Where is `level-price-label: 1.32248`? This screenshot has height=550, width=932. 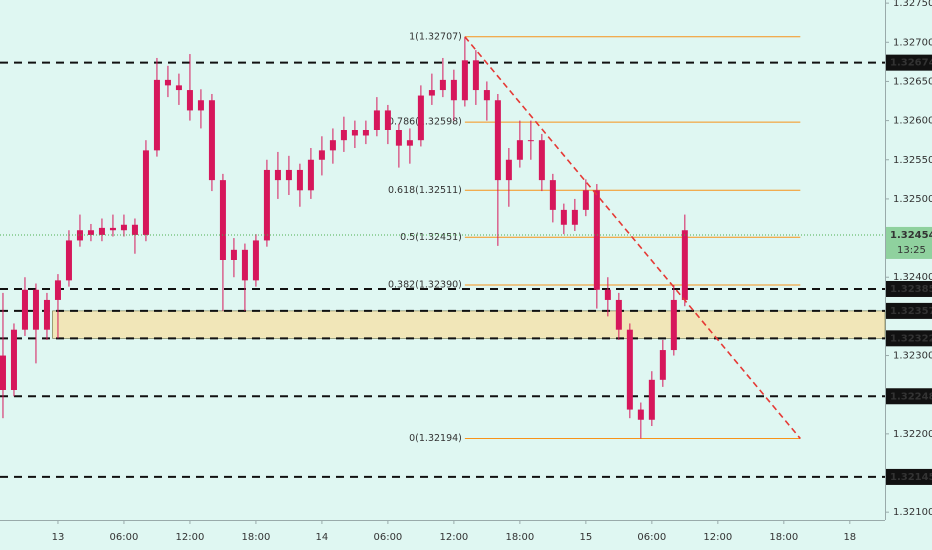 level-price-label: 1.32248 is located at coordinates (911, 396).